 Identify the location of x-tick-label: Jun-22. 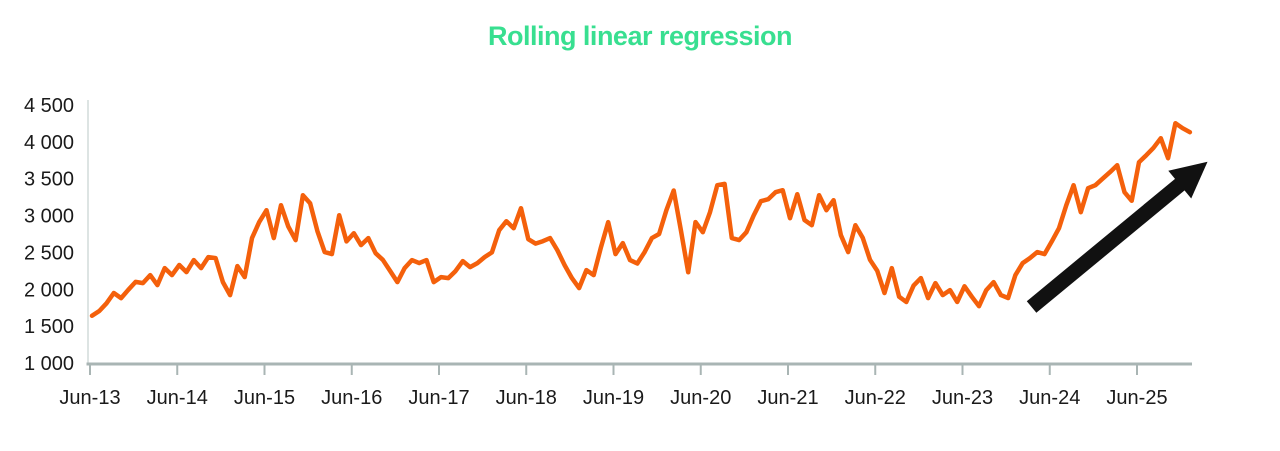
(875, 398).